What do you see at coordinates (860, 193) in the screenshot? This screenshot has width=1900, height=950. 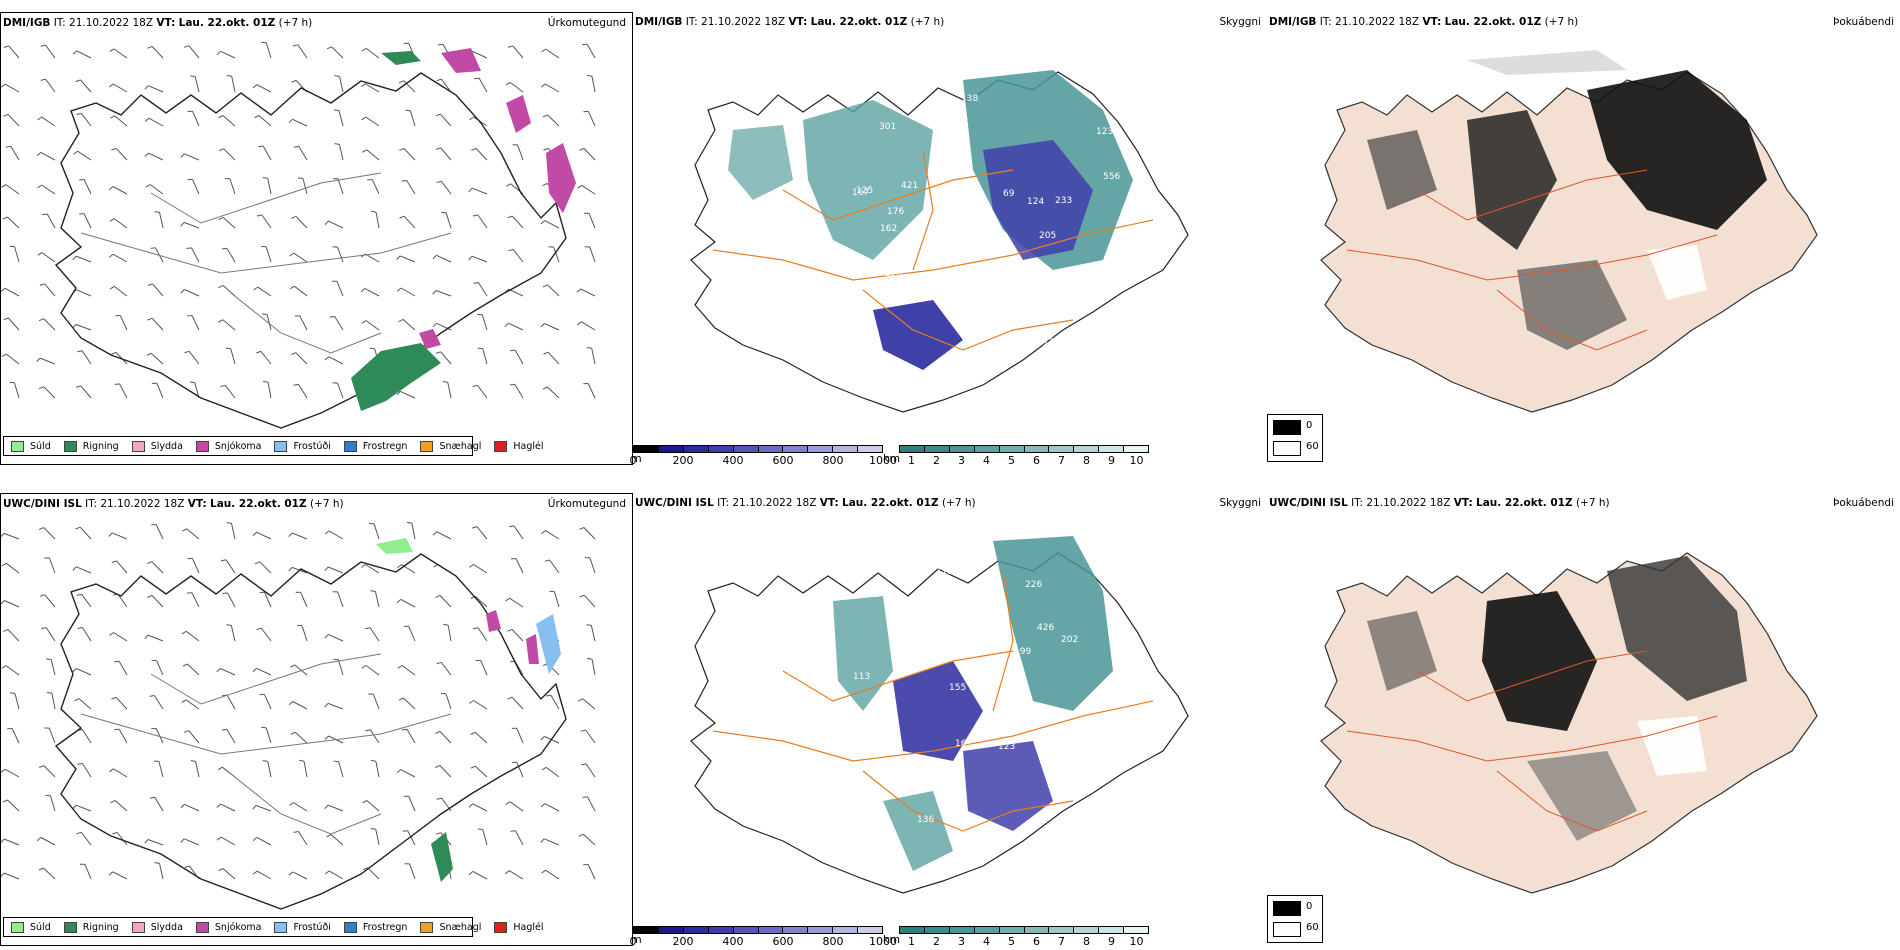 I see `visibility-label: 167` at bounding box center [860, 193].